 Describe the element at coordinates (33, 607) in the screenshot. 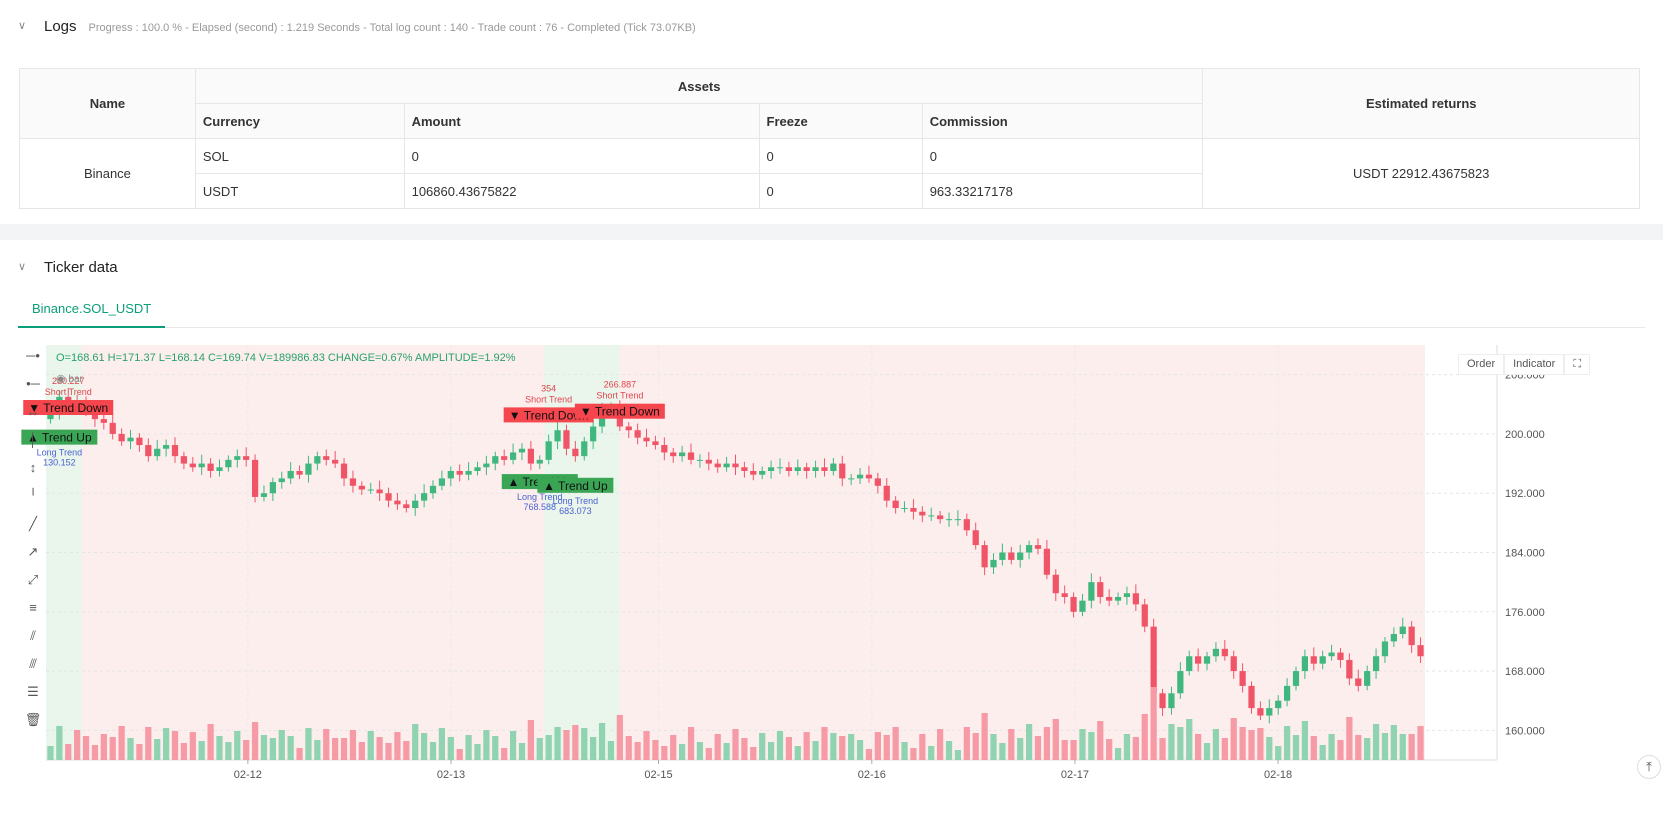

I see `price-line-icon: ≡` at that location.